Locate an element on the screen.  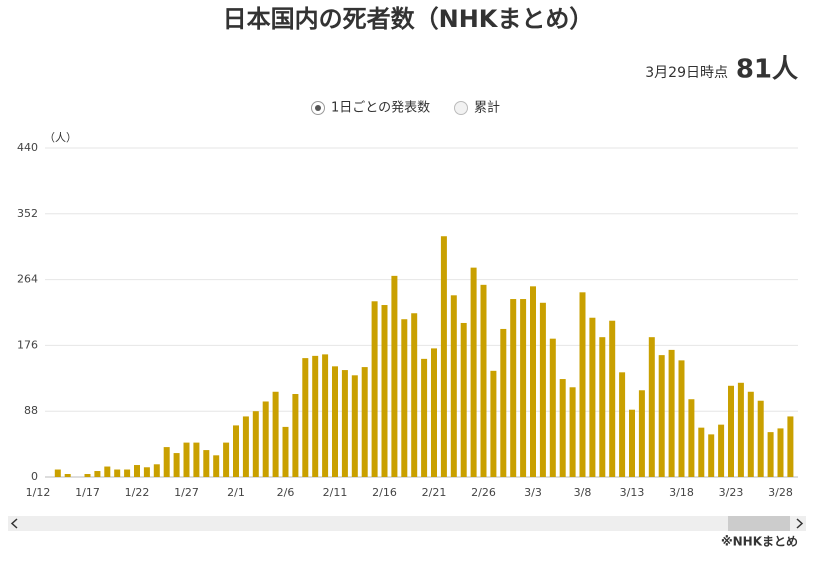
scroll-track is located at coordinates (407, 523).